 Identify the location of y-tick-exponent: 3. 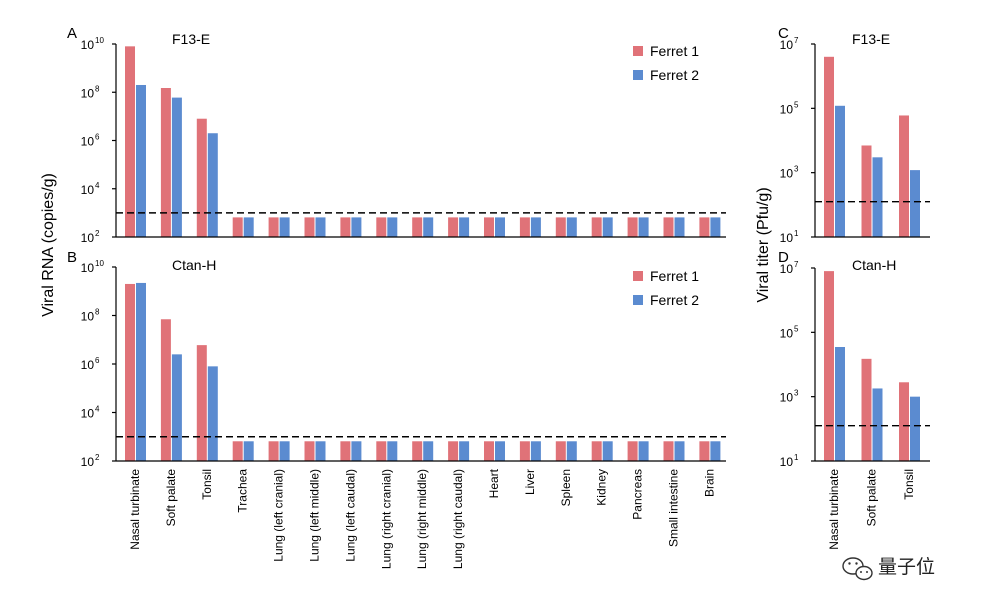
(796, 169).